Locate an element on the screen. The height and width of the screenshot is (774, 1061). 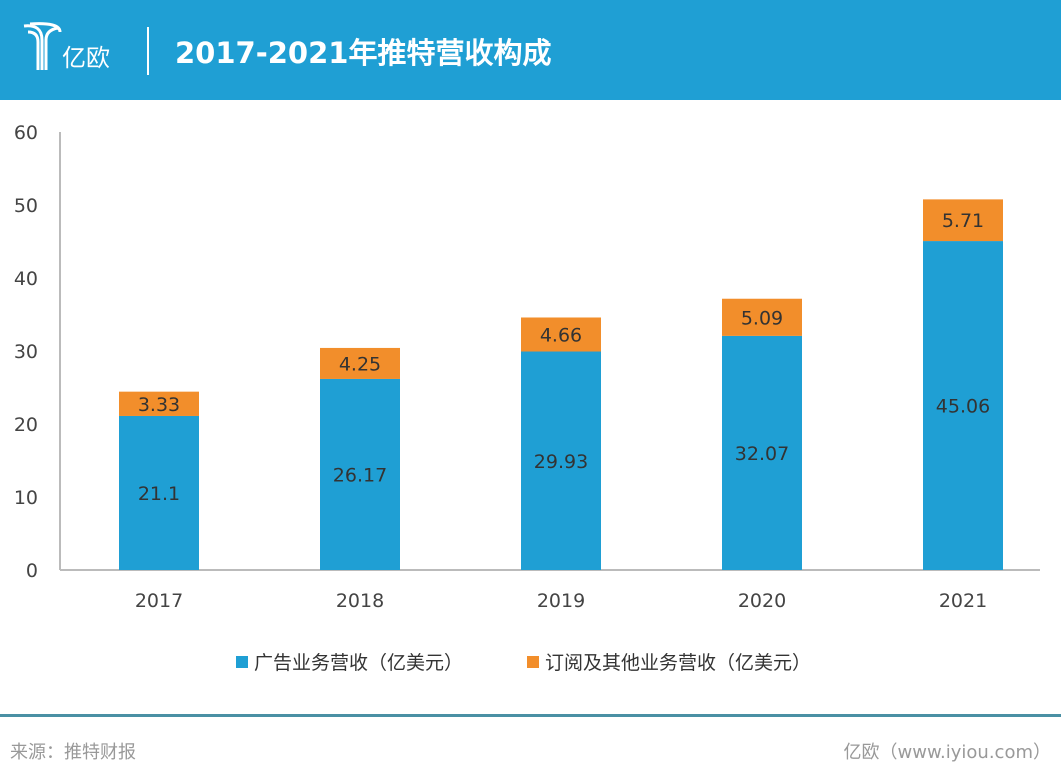
data-label: 4.25 is located at coordinates (360, 364).